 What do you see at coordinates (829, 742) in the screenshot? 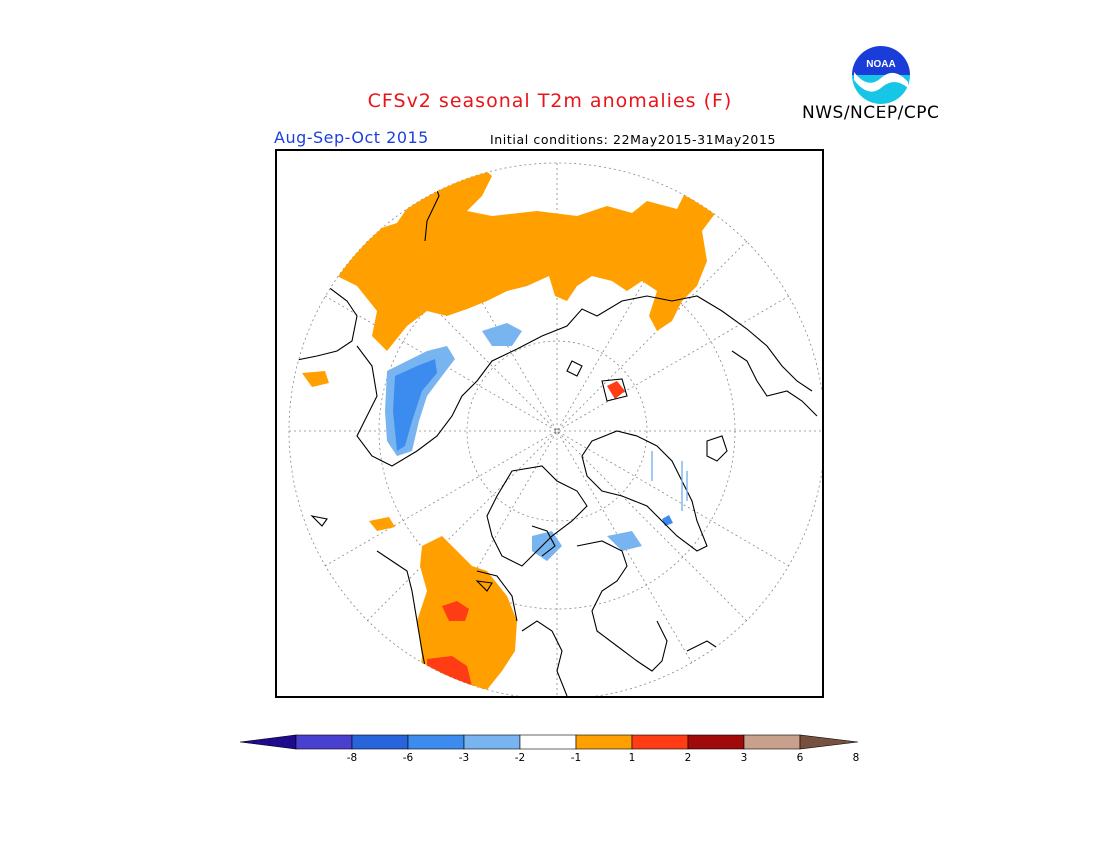
I see `colorbar-arrow-high` at bounding box center [829, 742].